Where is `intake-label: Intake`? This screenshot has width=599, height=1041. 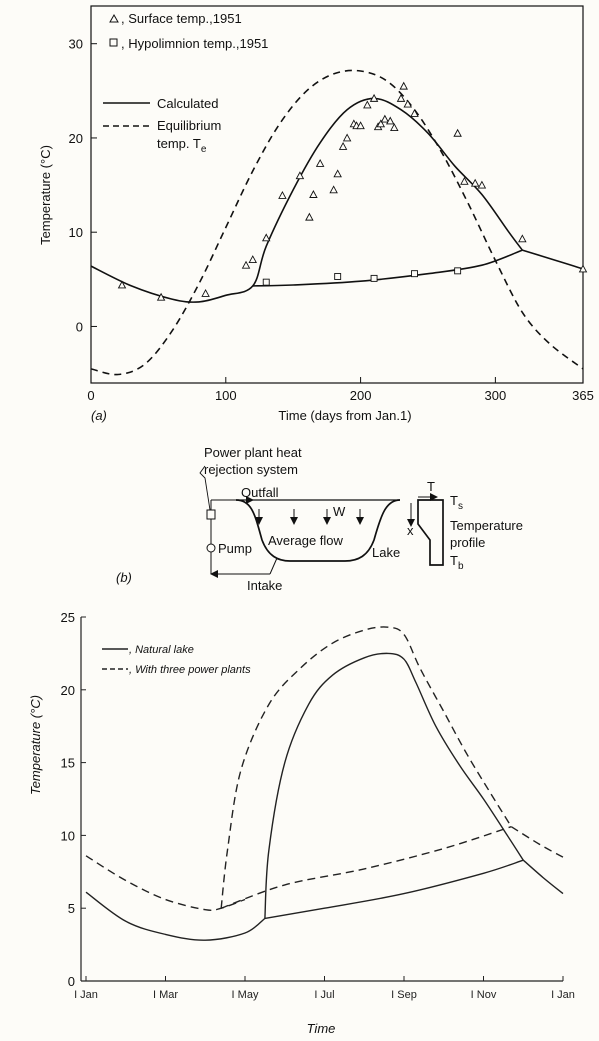
intake-label: Intake is located at coordinates (264, 585).